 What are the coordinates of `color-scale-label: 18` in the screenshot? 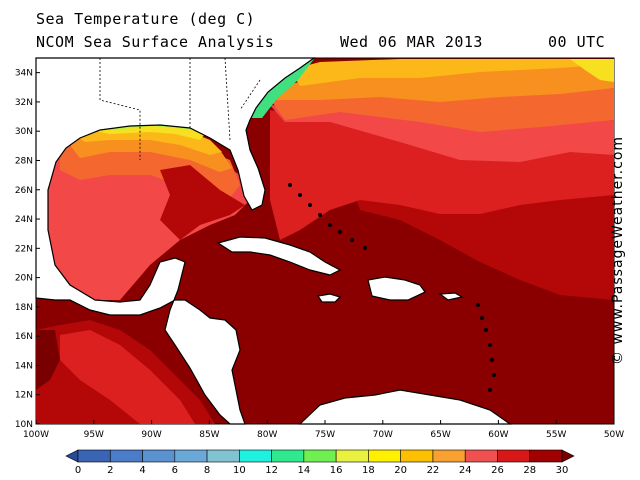 It's located at (368, 470).